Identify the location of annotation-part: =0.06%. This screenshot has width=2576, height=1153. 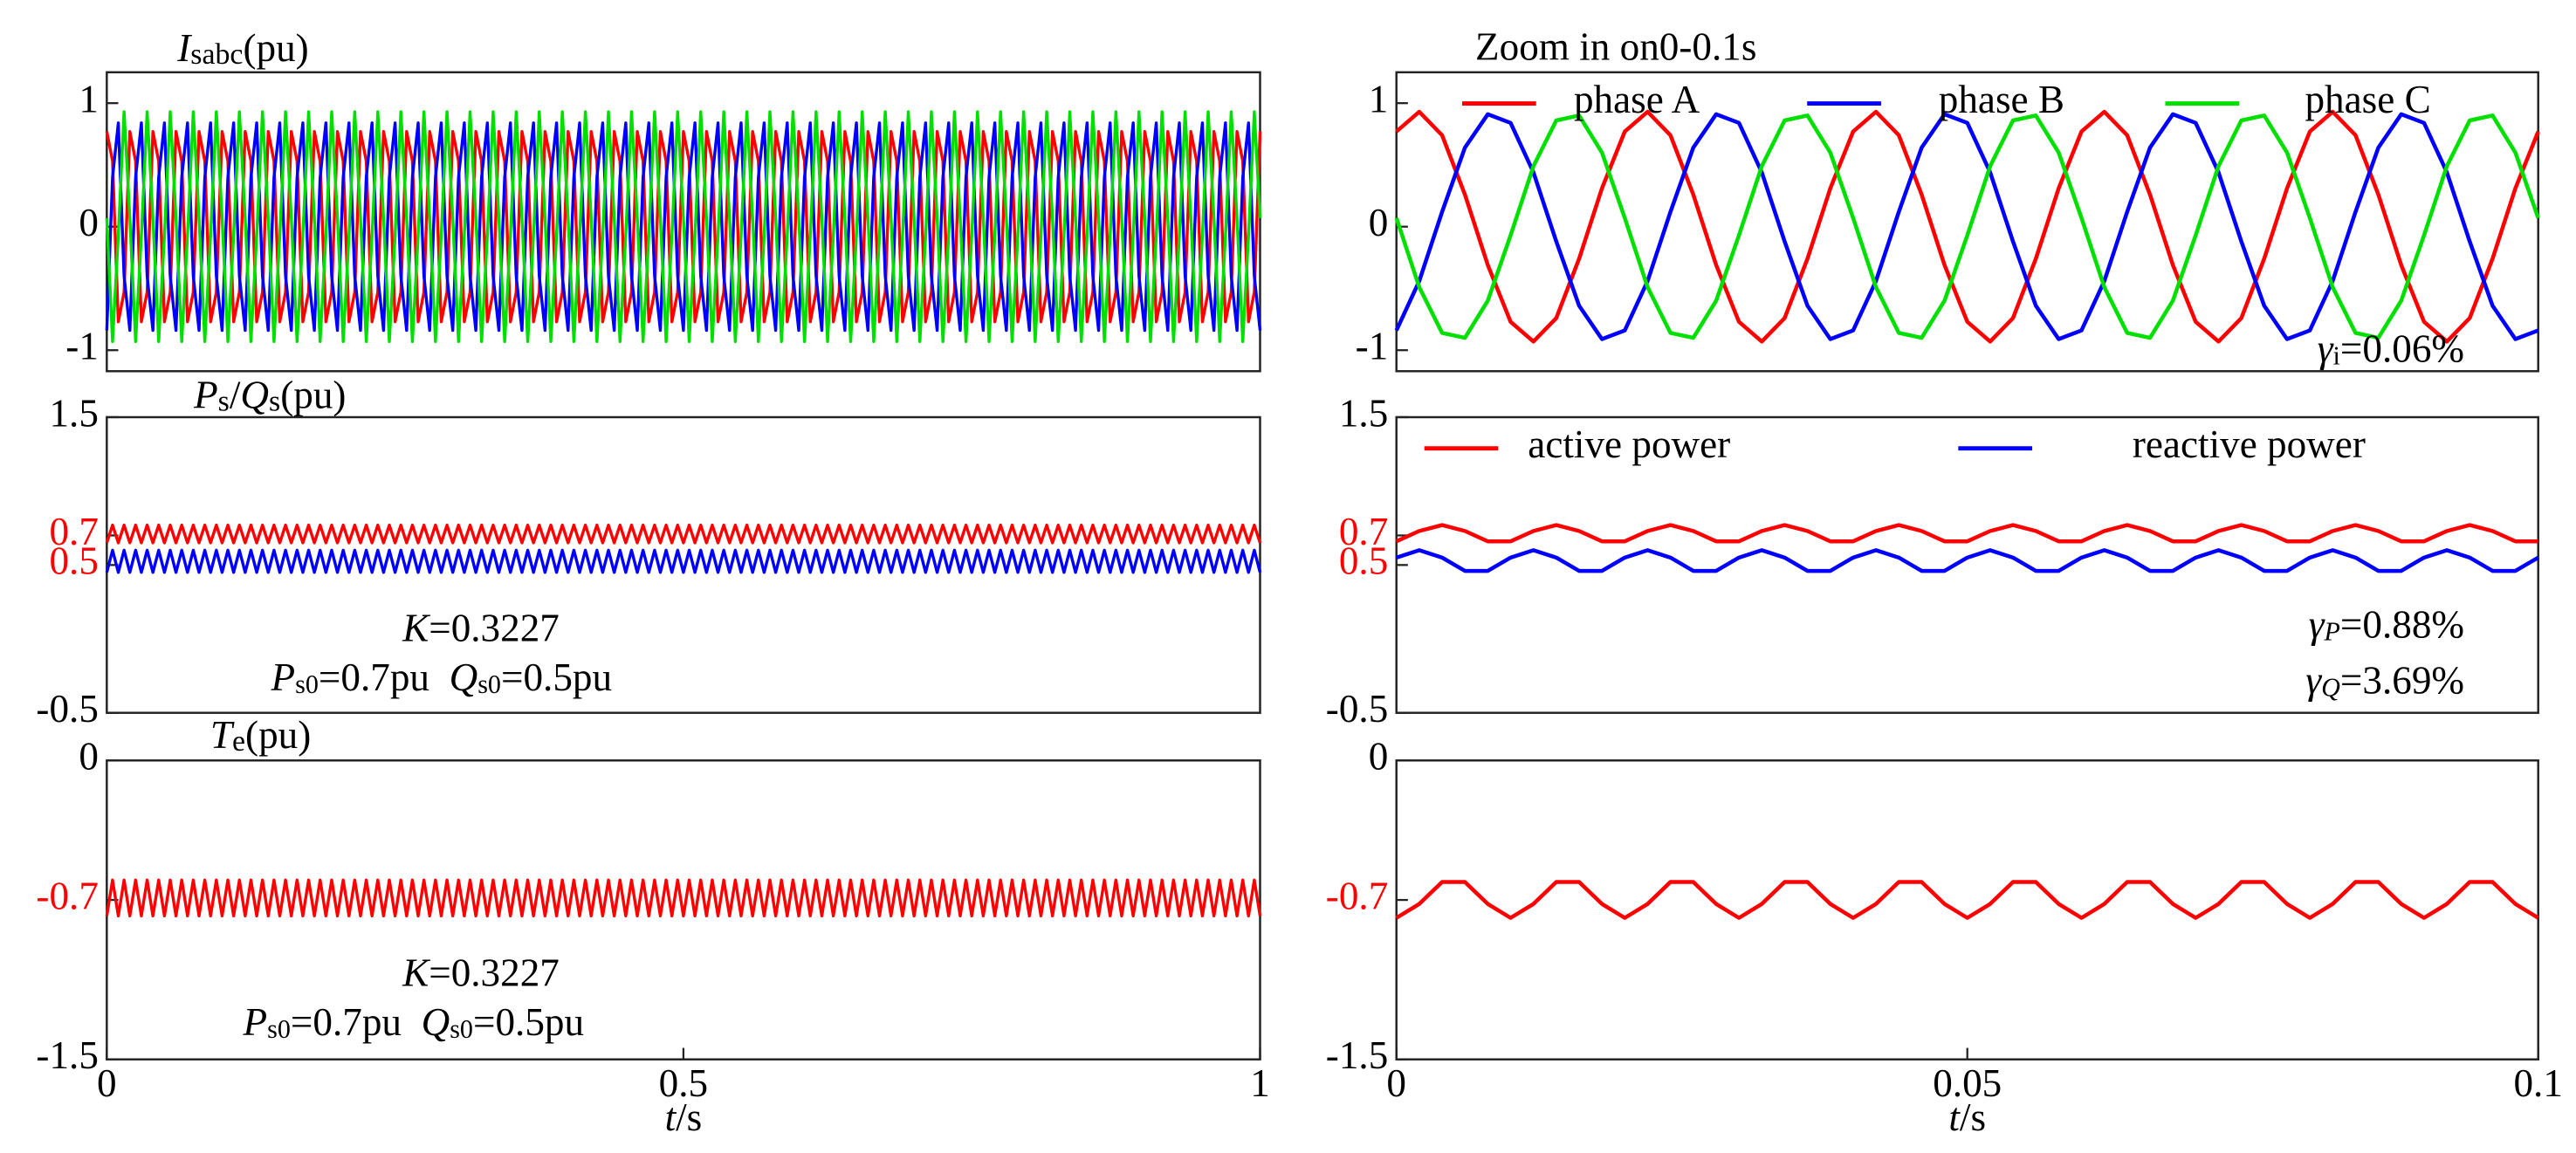
(2402, 349).